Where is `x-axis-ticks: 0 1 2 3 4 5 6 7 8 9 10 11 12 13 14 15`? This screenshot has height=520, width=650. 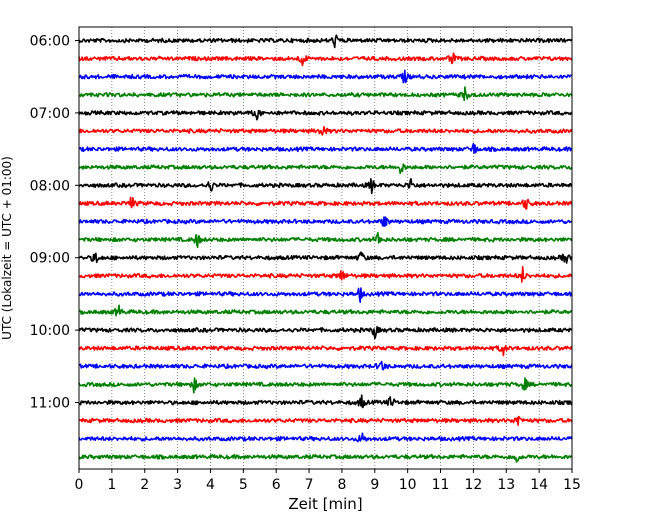
x-axis-ticks: 0 1 2 3 4 5 6 7 8 9 10 11 12 13 14 15 is located at coordinates (328, 481).